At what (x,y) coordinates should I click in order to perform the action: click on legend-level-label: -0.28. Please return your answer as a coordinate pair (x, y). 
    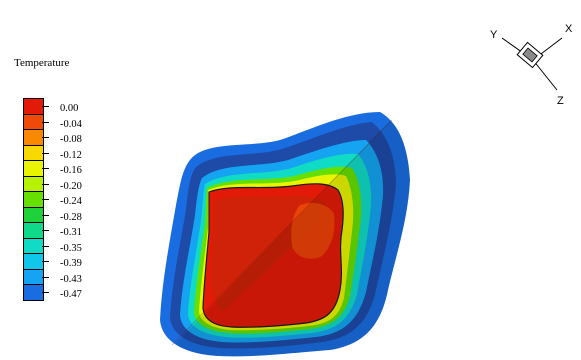
    Looking at the image, I should click on (71, 217).